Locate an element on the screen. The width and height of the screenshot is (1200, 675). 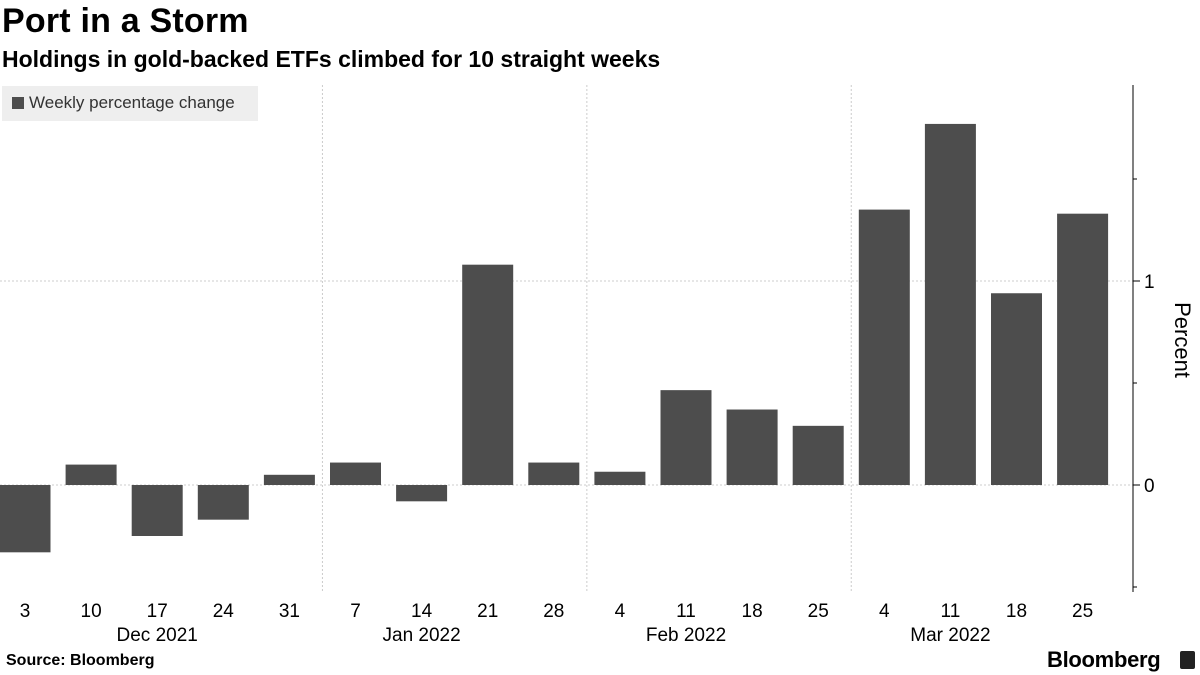
x-tick-label: 28 is located at coordinates (553, 611).